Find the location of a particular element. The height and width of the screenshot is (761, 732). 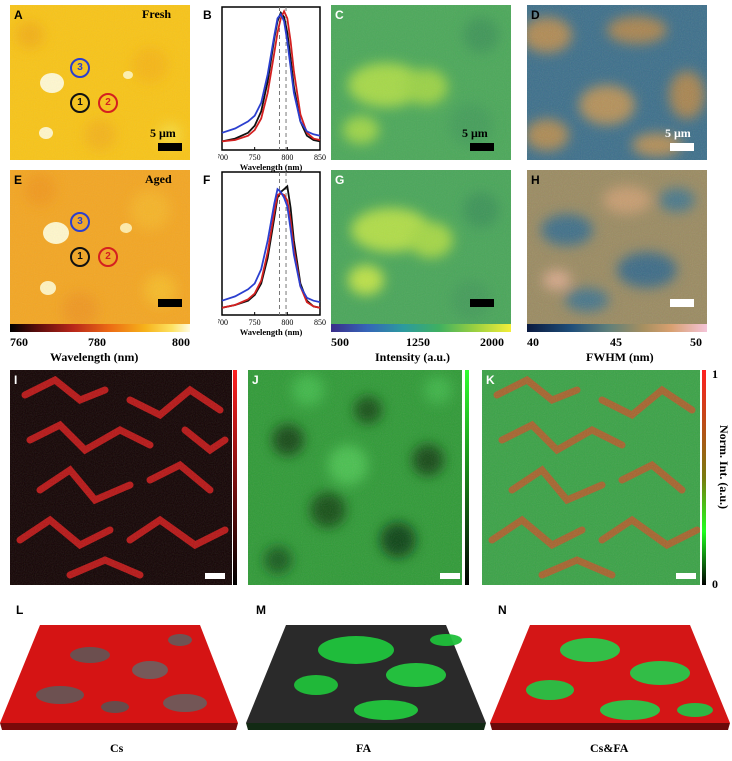

colorbar-red is located at coordinates (235, 477).